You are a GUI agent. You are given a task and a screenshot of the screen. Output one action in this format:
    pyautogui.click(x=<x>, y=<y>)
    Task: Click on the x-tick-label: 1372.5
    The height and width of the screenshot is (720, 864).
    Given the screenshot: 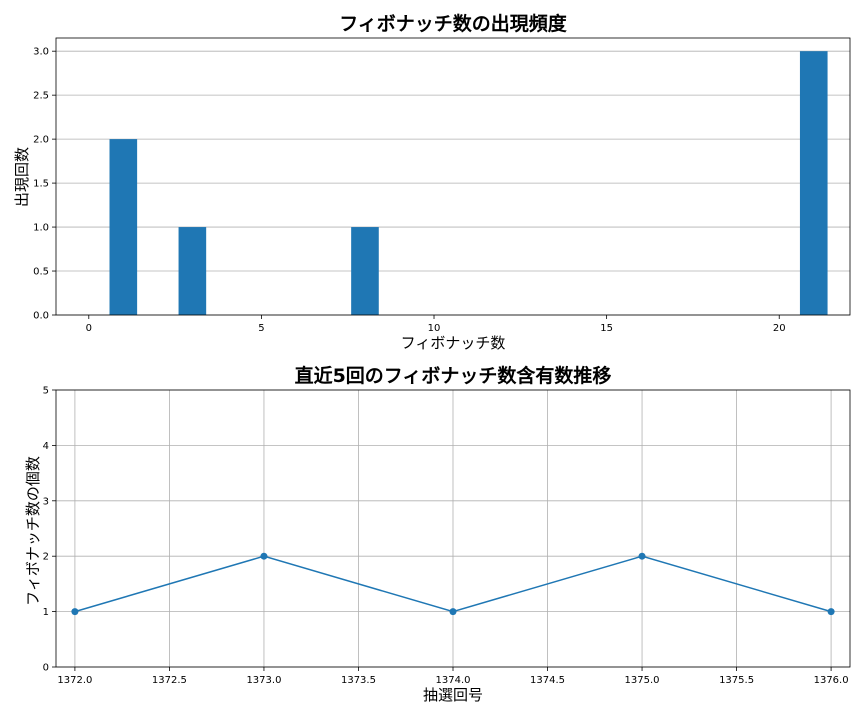 What is the action you would take?
    pyautogui.click(x=169, y=680)
    